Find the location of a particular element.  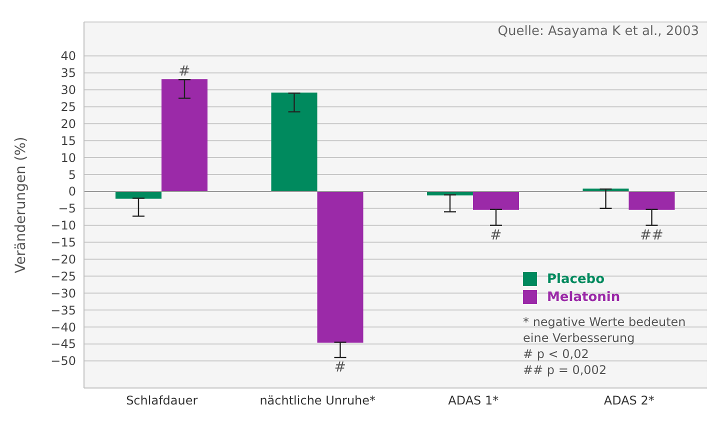

annotation: # p < 0,02 is located at coordinates (556, 354).